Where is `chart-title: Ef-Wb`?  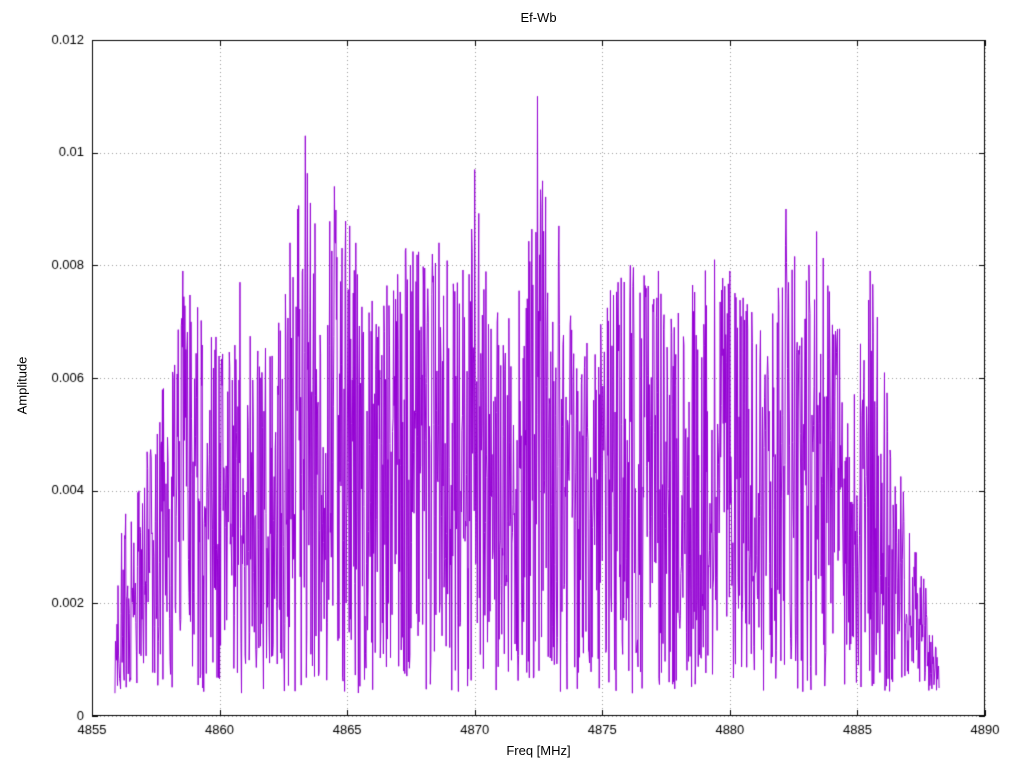
chart-title: Ef-Wb is located at coordinates (538, 17).